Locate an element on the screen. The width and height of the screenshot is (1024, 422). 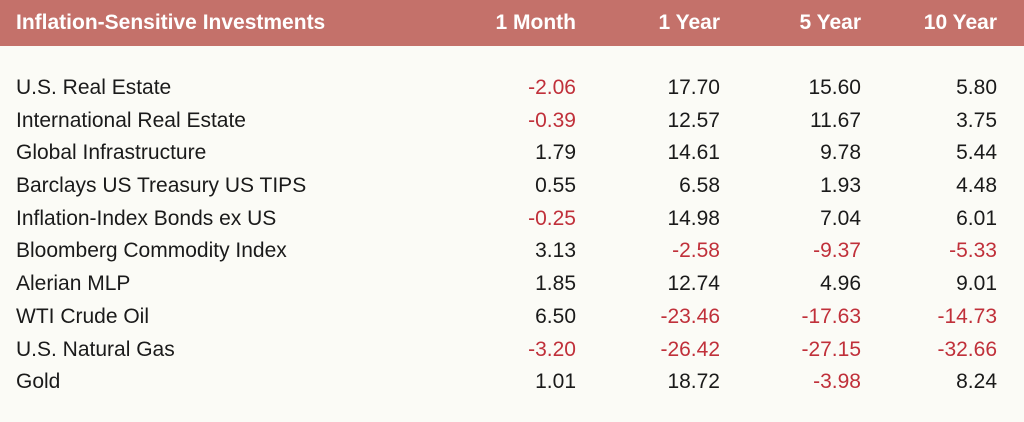
value-cell: 14.98 is located at coordinates (693, 218).